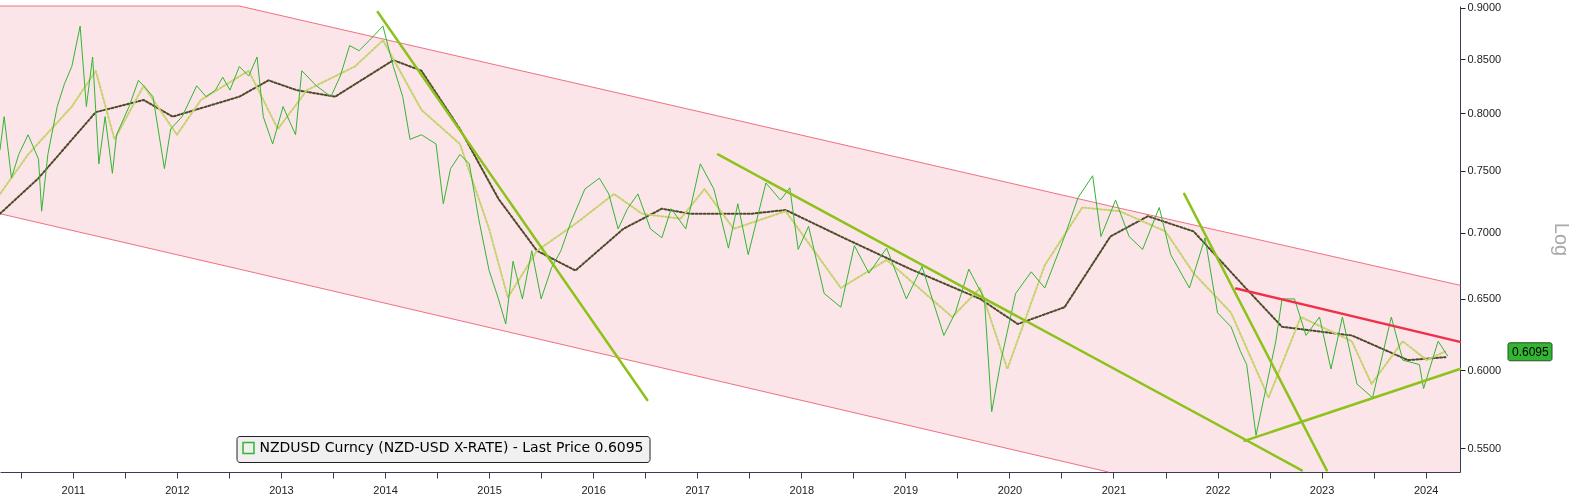 The width and height of the screenshot is (1575, 499). I want to click on x-tick-label: 2015, so click(489, 489).